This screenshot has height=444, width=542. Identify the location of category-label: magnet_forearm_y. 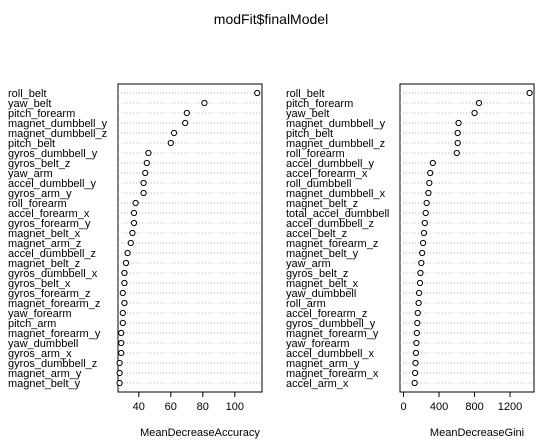
(54, 334).